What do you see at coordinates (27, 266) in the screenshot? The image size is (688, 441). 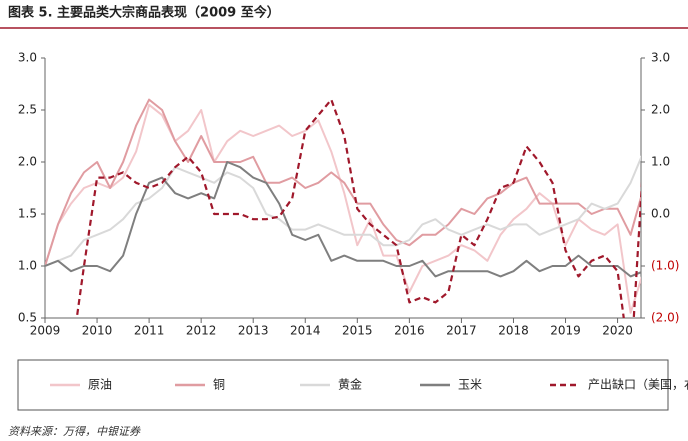 I see `y-tick-label: 1.0` at bounding box center [27, 266].